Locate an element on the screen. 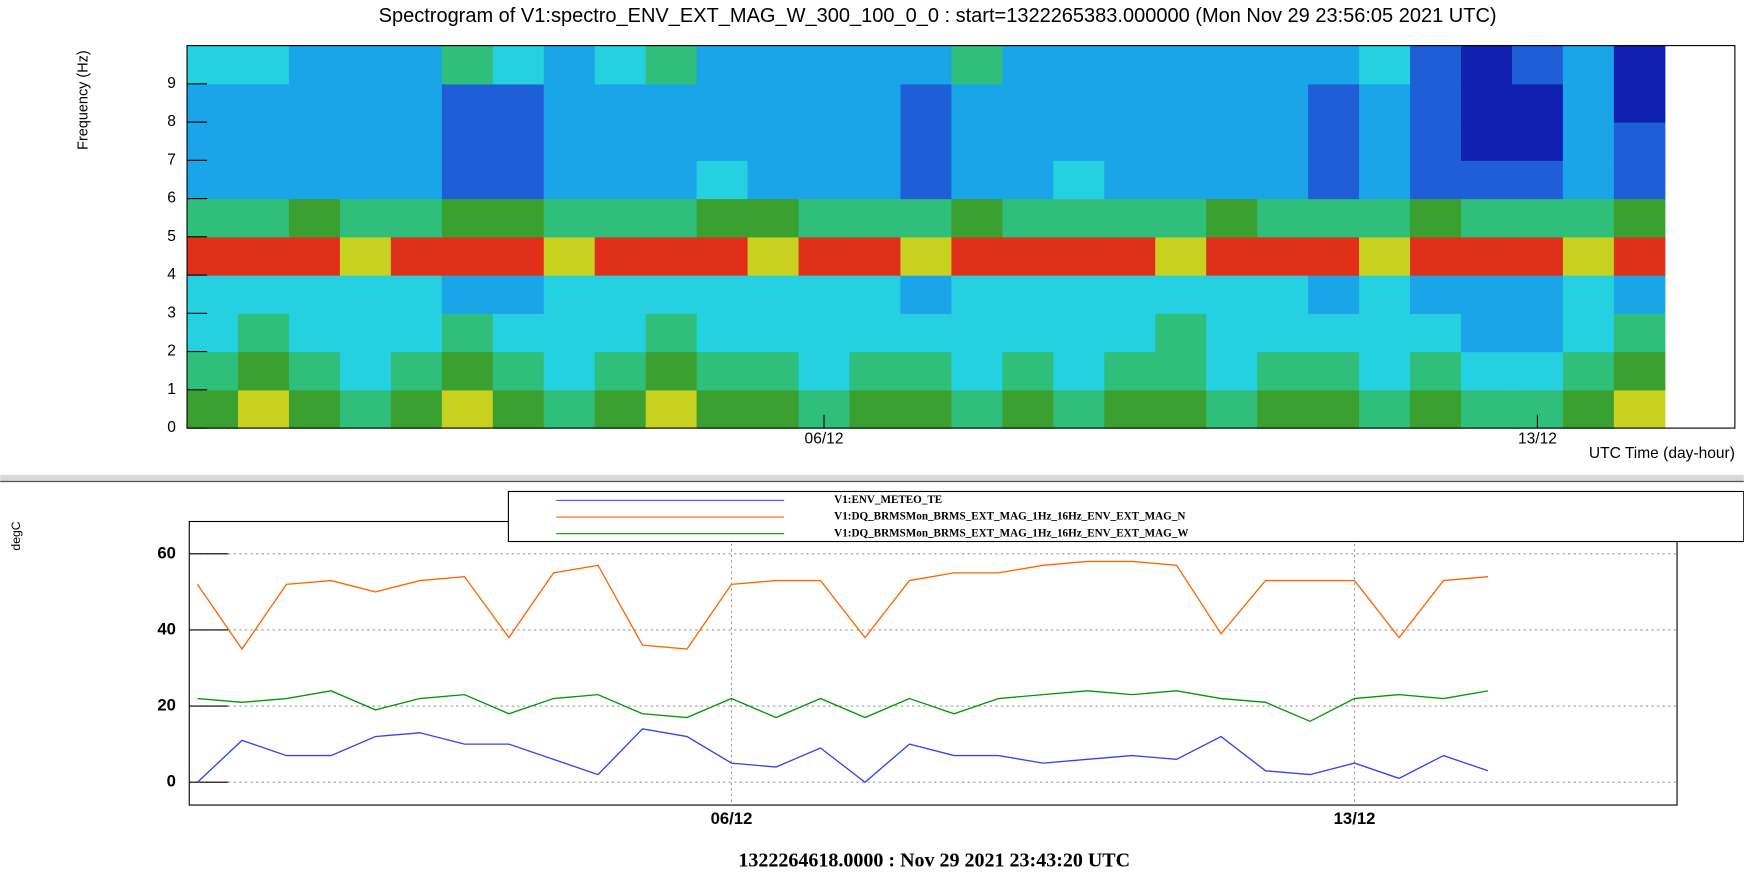 Image resolution: width=1744 pixels, height=884 pixels. x-tick-label: 06/12 is located at coordinates (824, 438).